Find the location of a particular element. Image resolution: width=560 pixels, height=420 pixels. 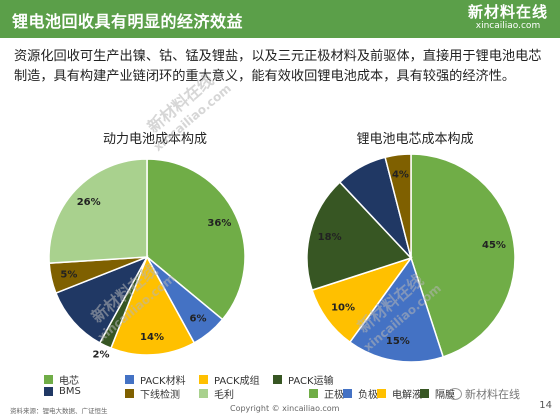

legend-item-electrolyte: 电解液 is located at coordinates (399, 393).